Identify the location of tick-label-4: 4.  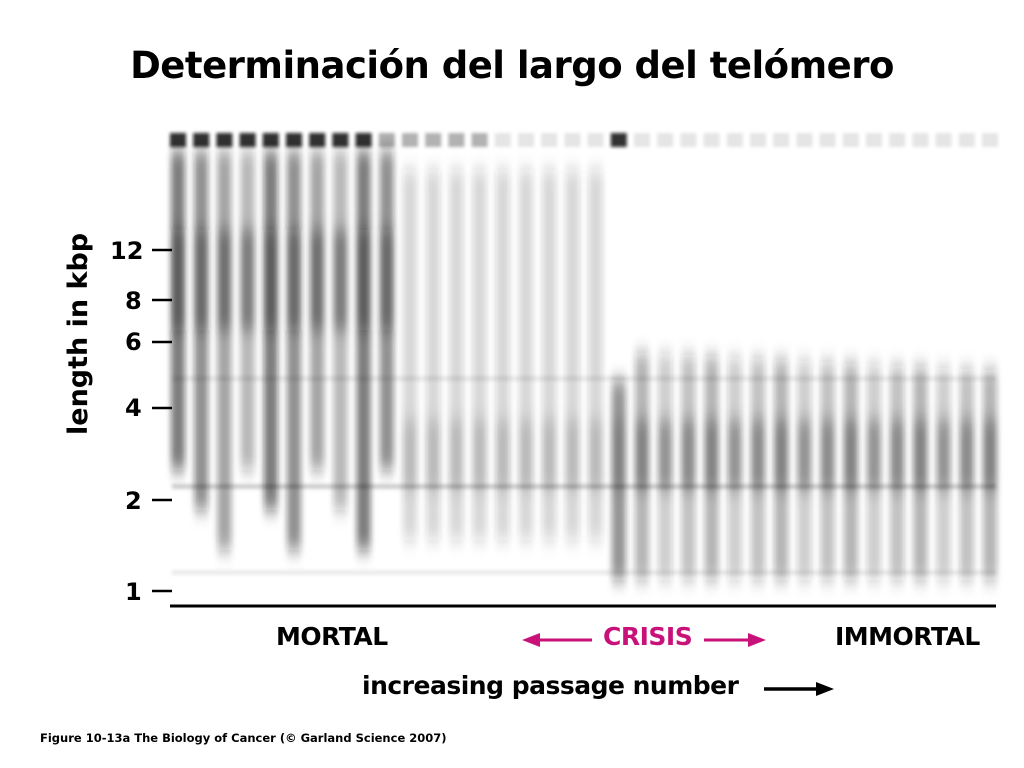
(133, 408).